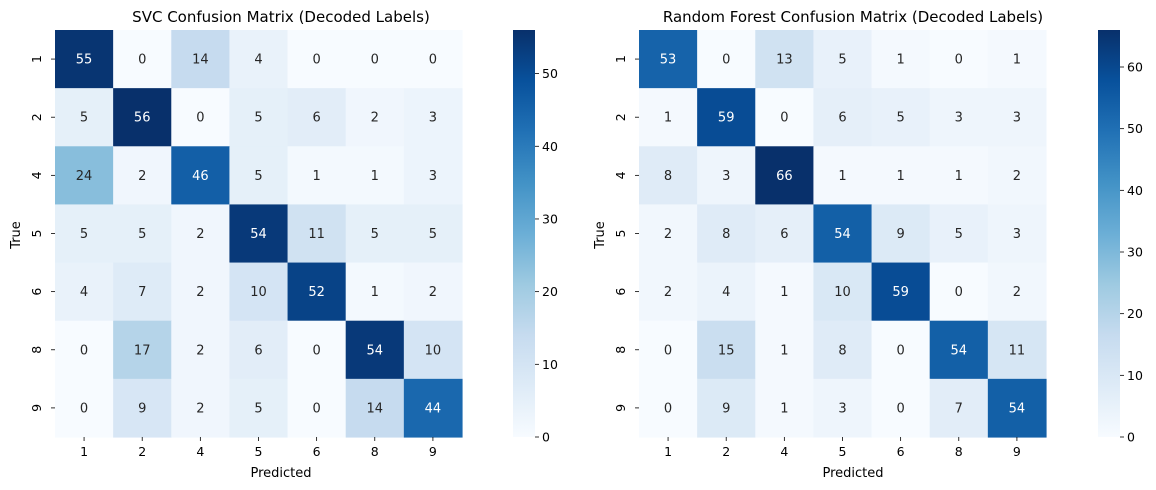  What do you see at coordinates (550, 146) in the screenshot?
I see `colorbar-tick-label: 40` at bounding box center [550, 146].